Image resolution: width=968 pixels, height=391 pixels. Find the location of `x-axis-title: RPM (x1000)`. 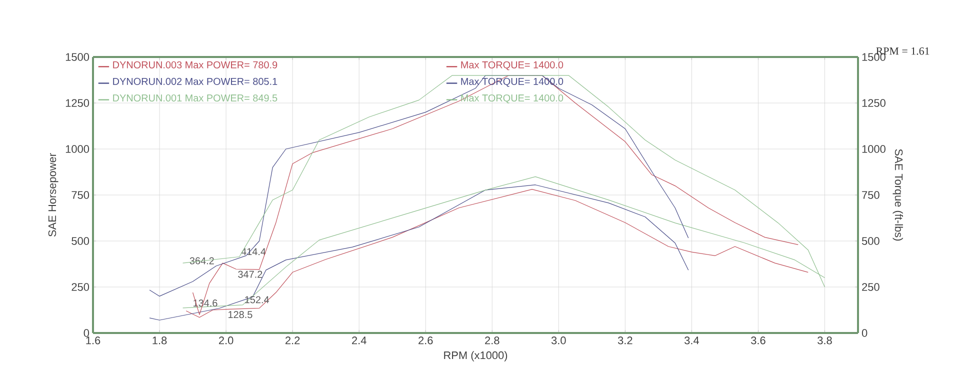

x-axis-title: RPM (x1000) is located at coordinates (476, 356).